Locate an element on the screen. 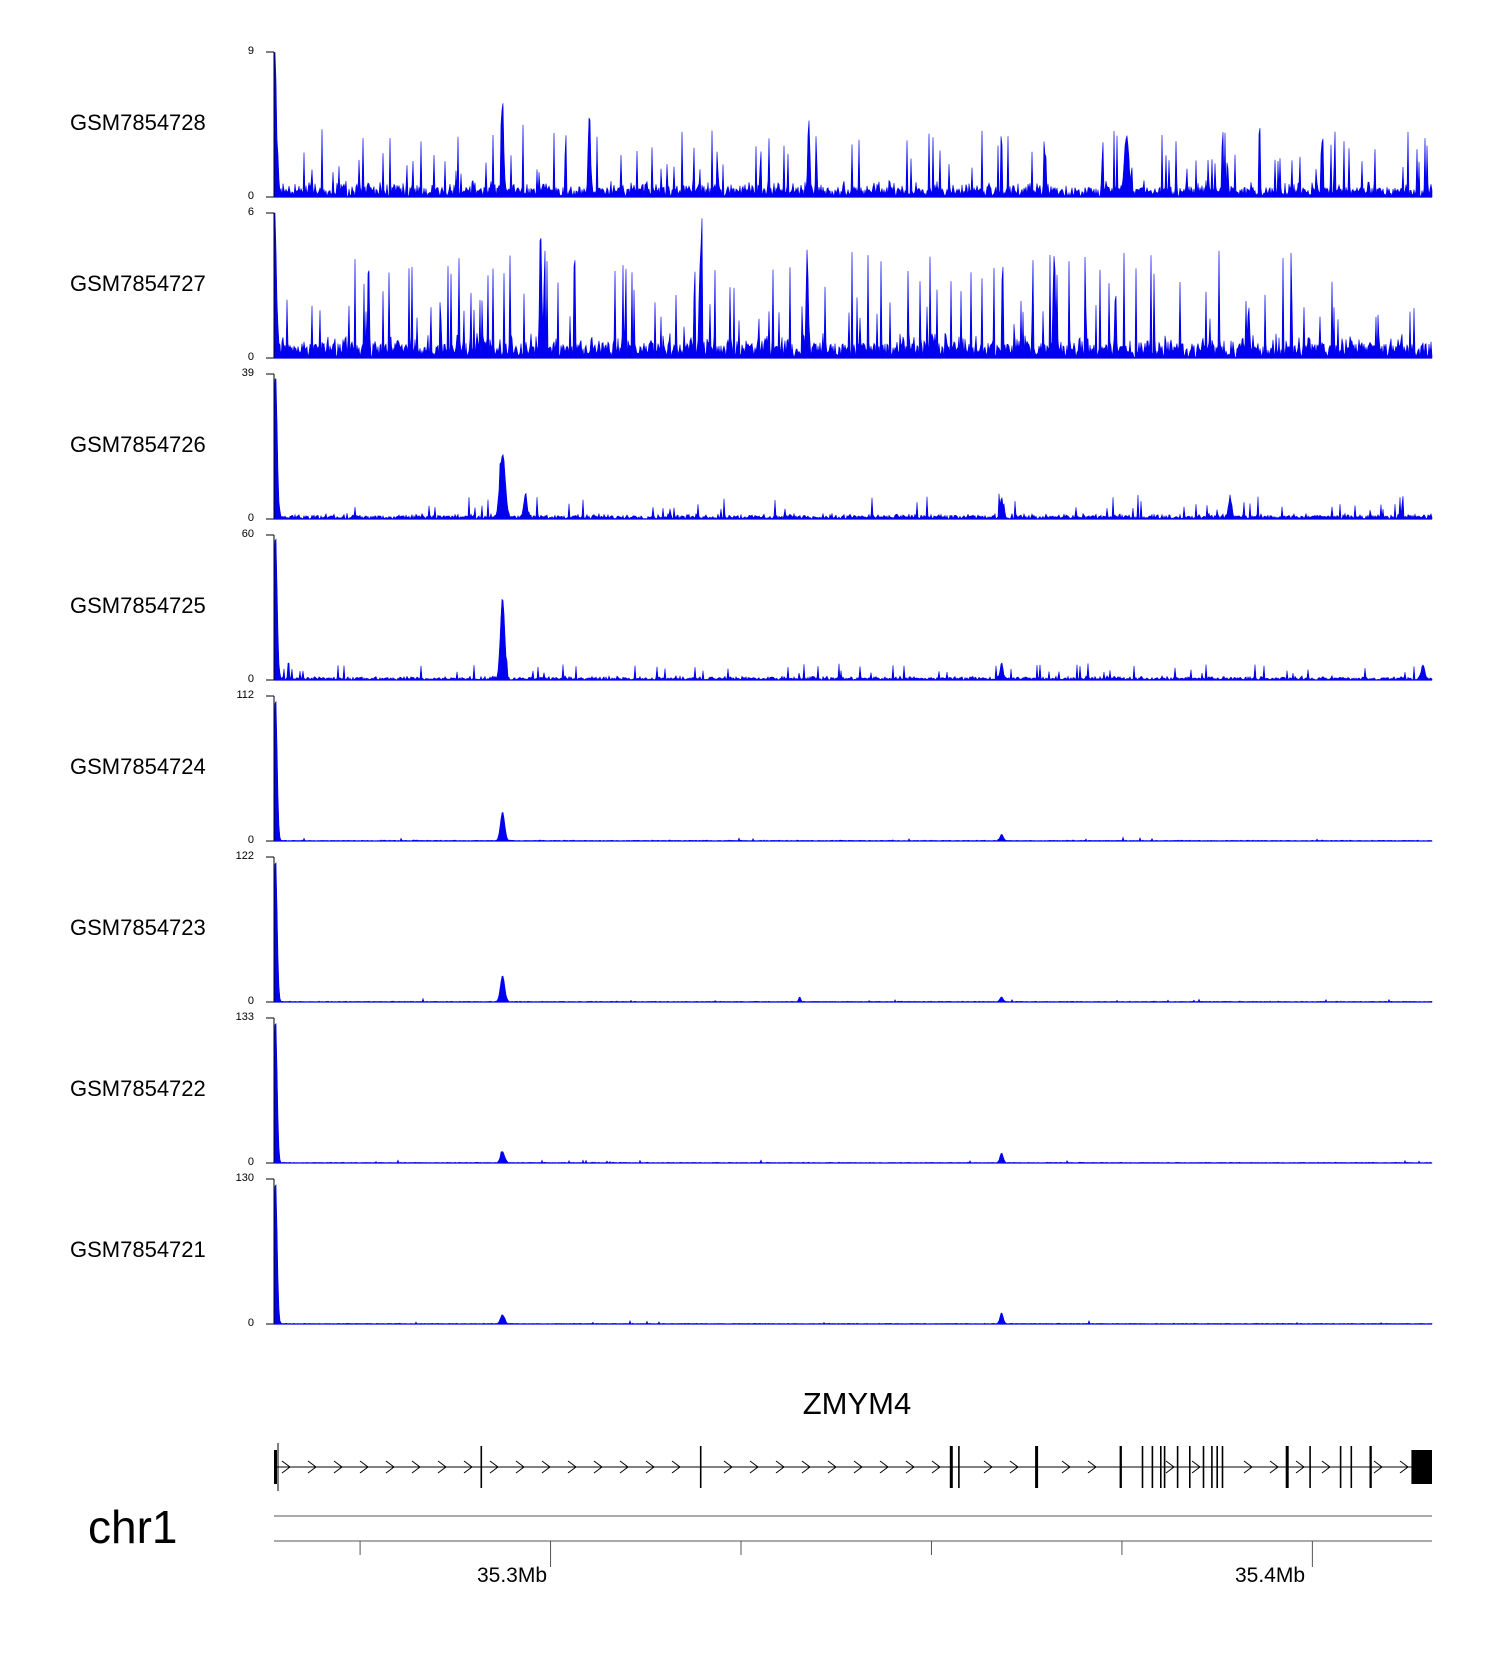 The width and height of the screenshot is (1500, 1665). ymin-label-gsm7854721: 0 is located at coordinates (250, 1323).